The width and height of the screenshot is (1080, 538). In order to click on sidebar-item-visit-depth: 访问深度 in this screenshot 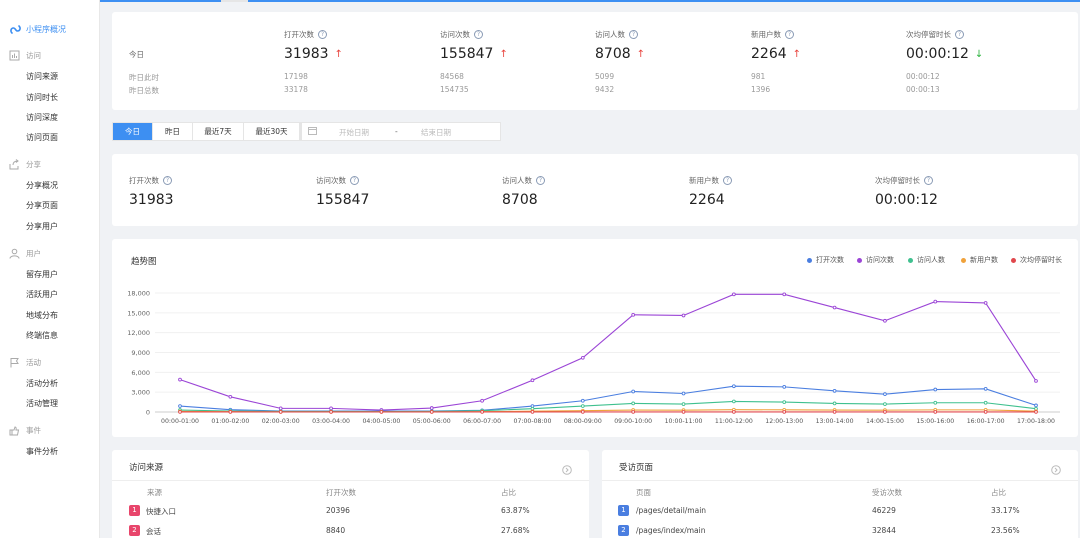, I will do `click(42, 117)`.